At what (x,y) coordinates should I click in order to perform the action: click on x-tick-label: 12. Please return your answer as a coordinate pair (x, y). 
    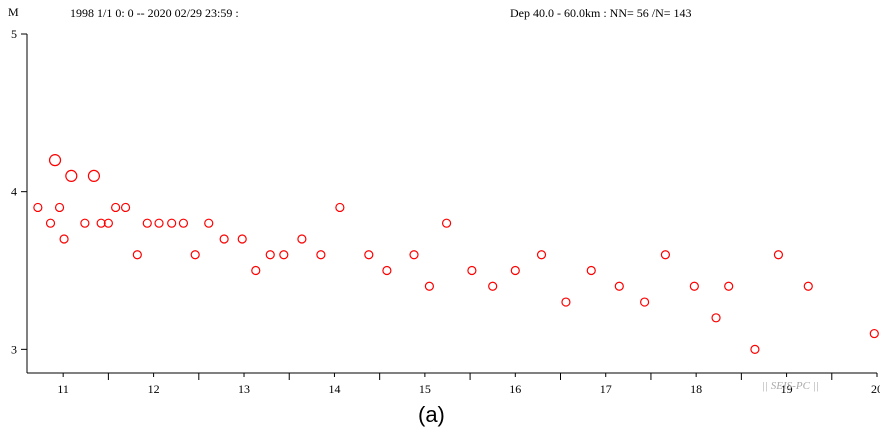
    Looking at the image, I should click on (154, 389).